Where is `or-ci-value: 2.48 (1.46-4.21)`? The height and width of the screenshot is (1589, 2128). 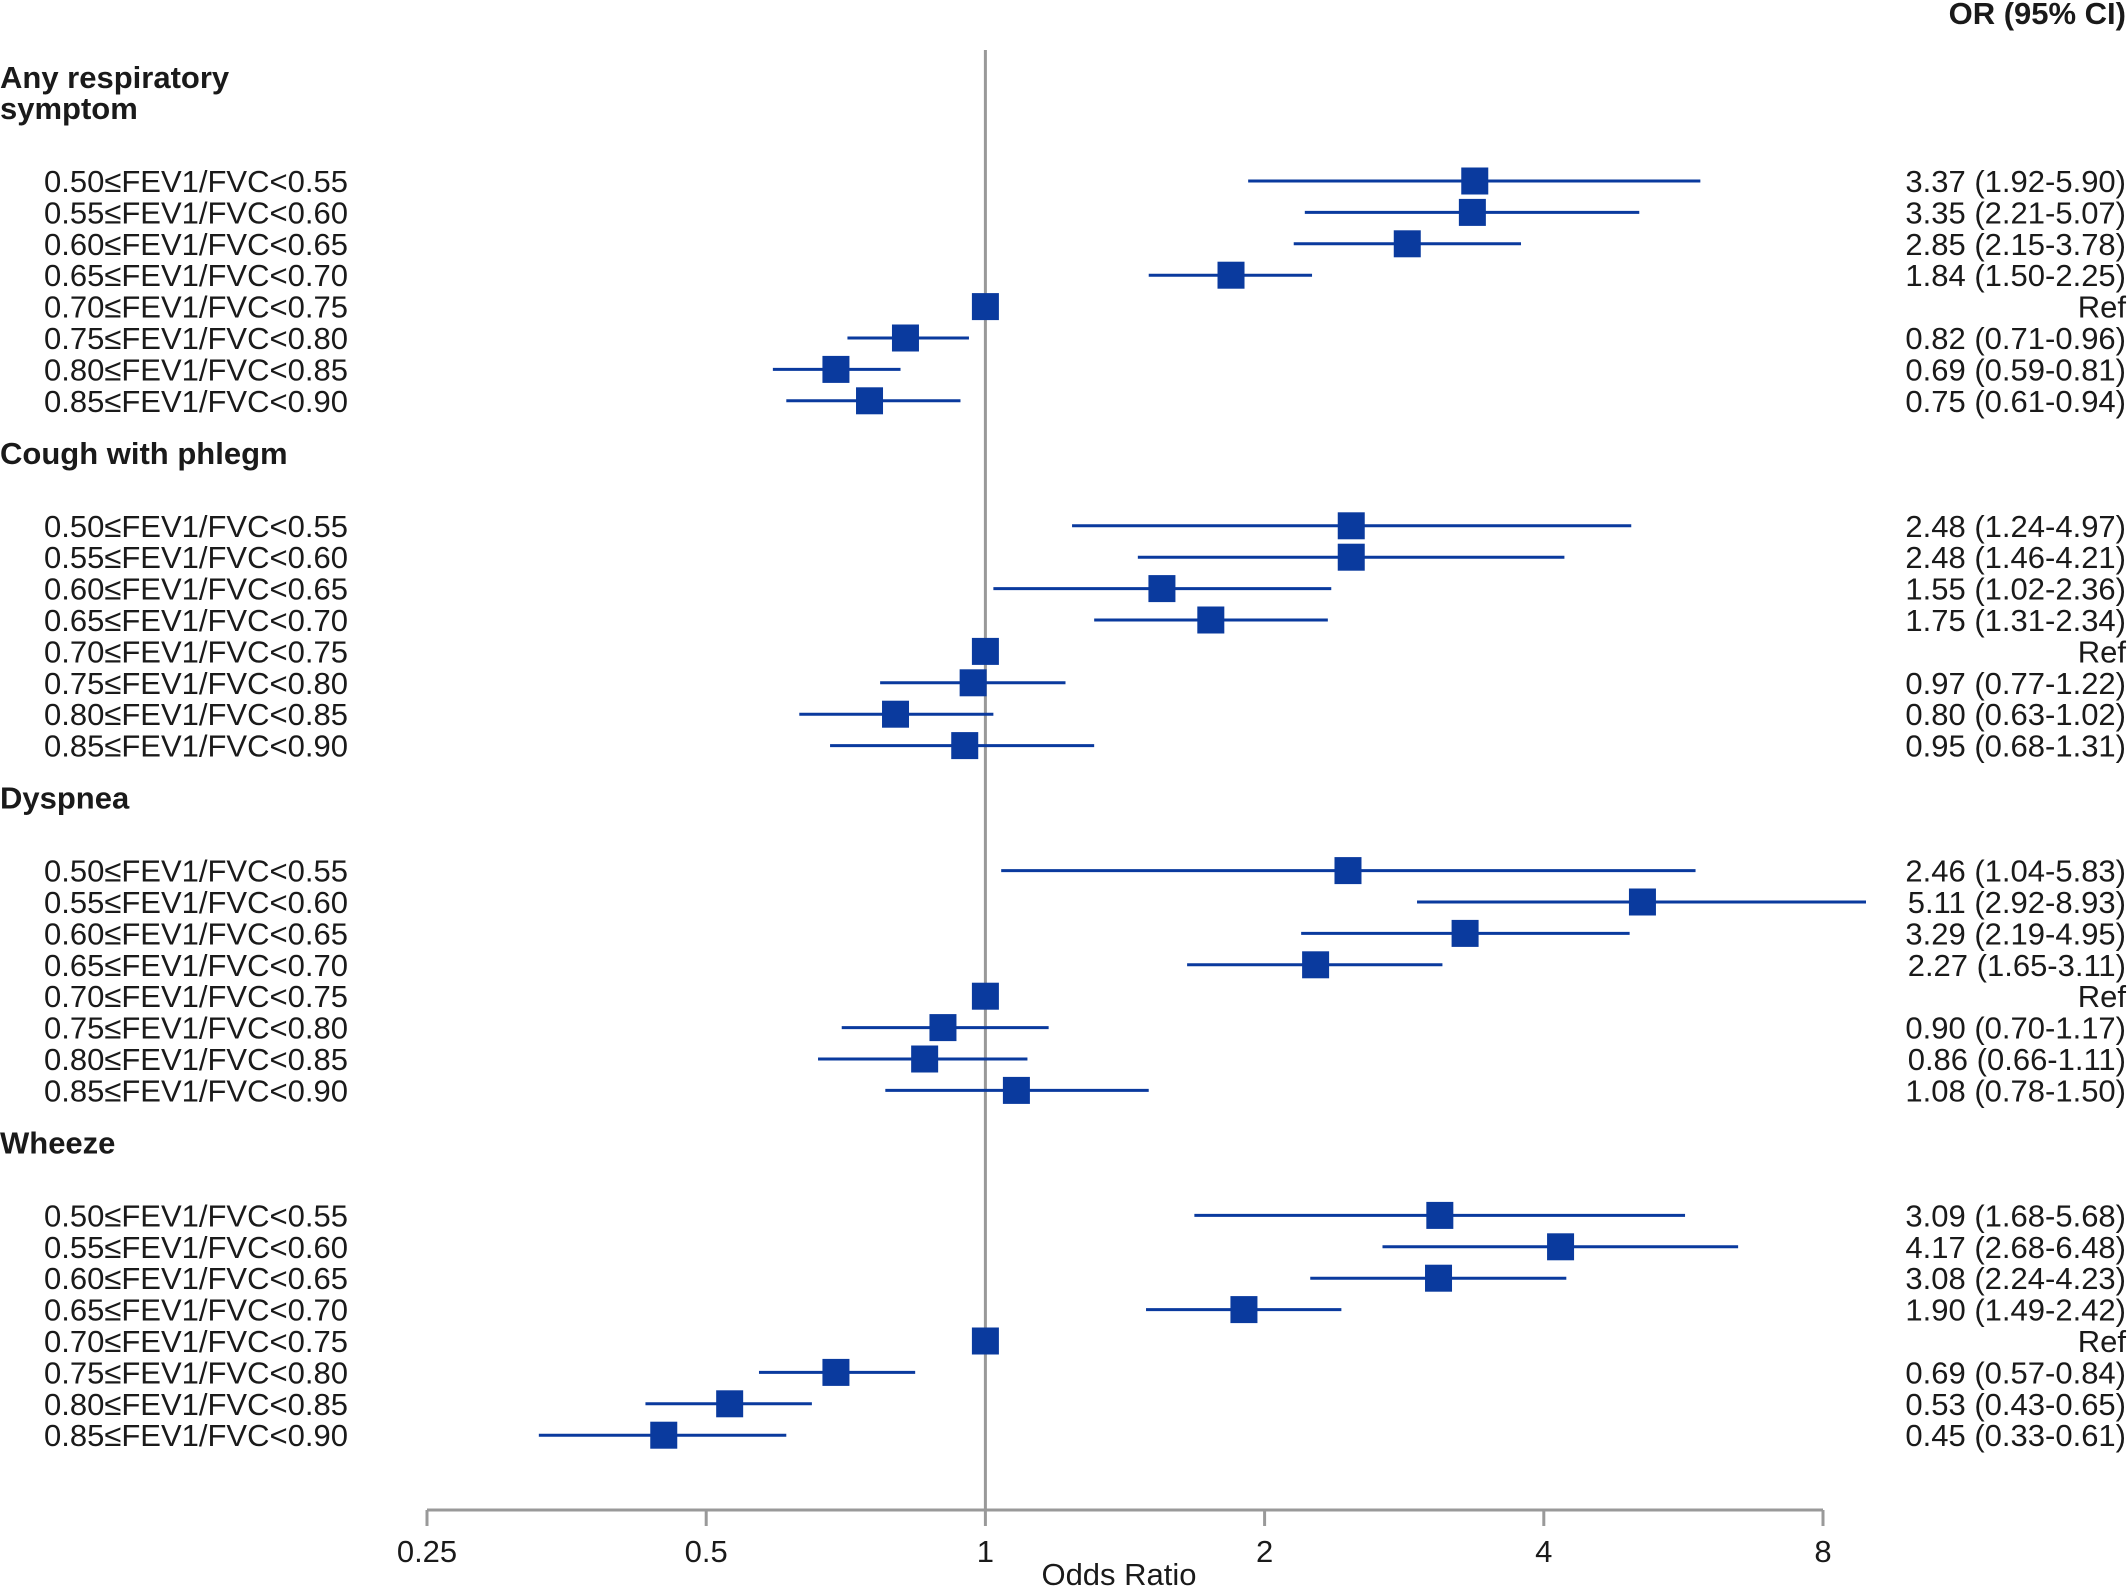 or-ci-value: 2.48 (1.46-4.21) is located at coordinates (2015, 557).